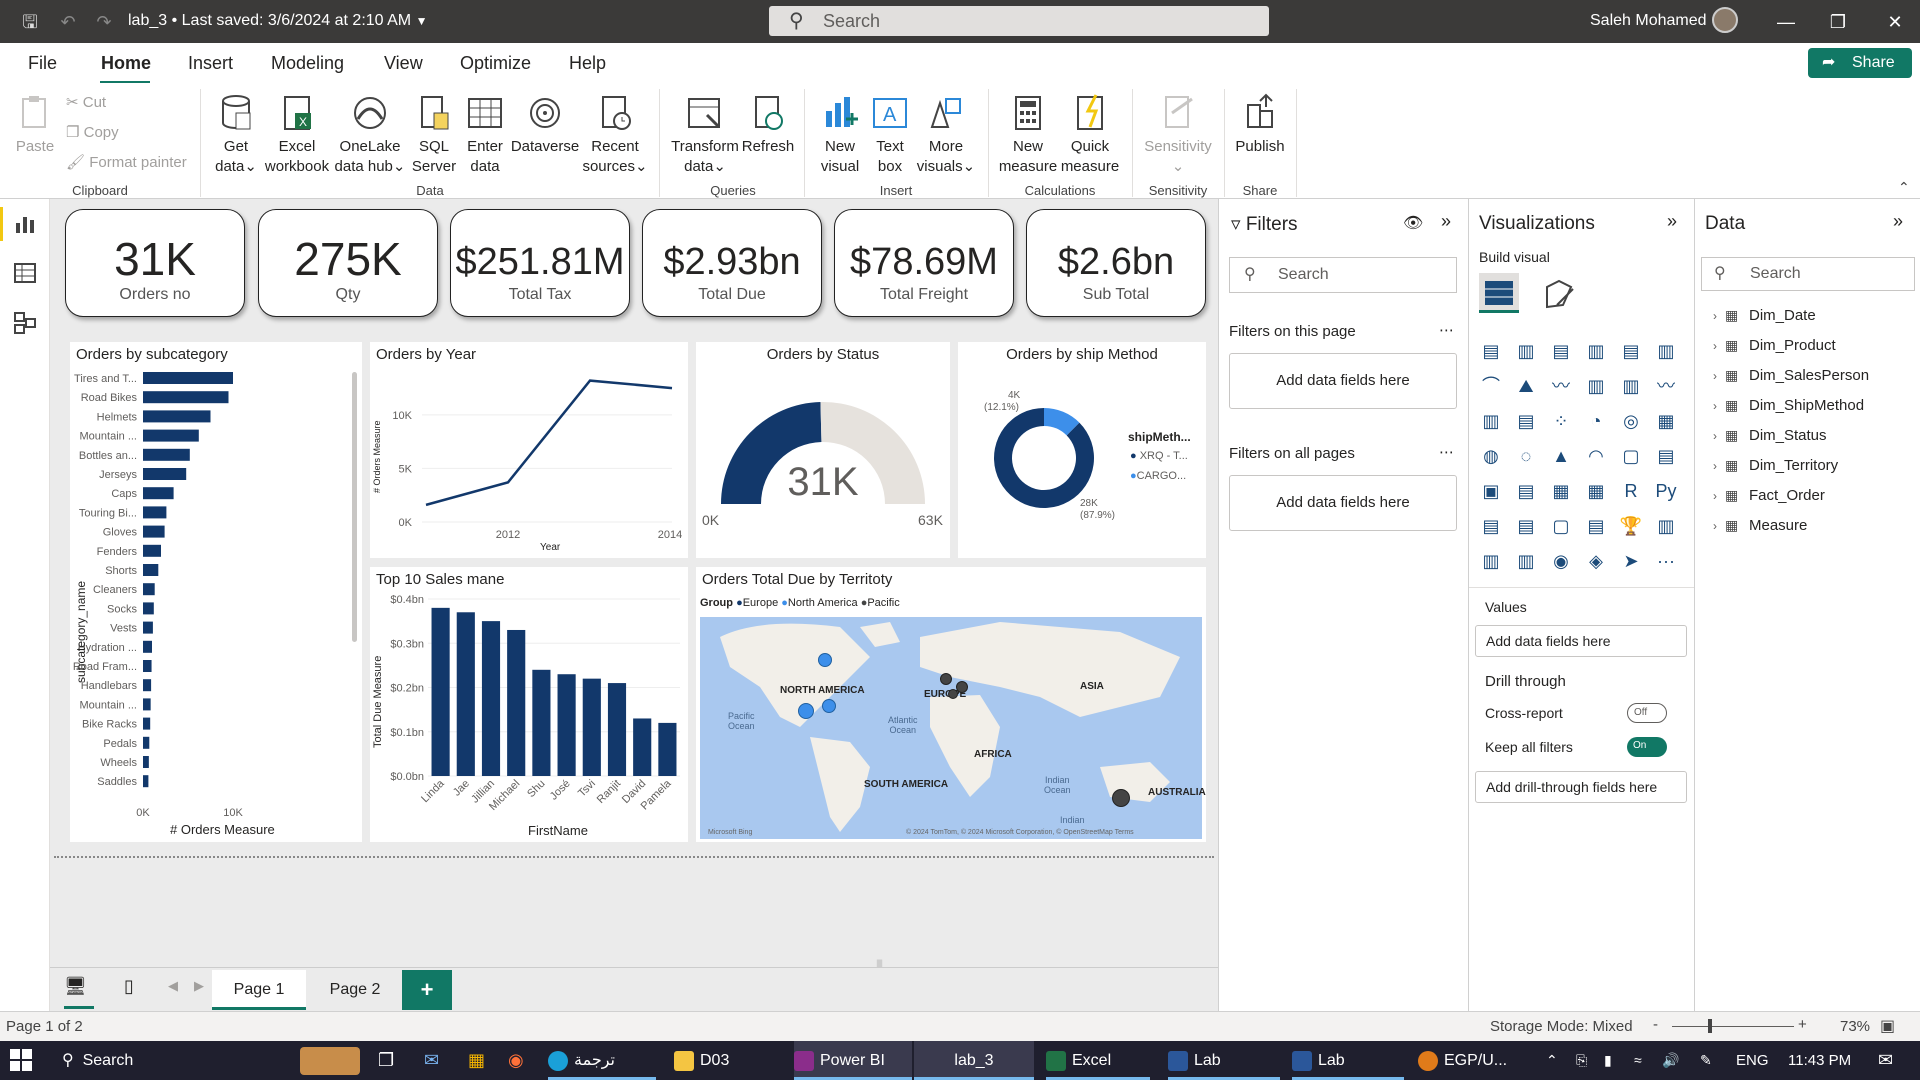  Describe the element at coordinates (760, 603) in the screenshot. I see `legend-item: Europe` at that location.